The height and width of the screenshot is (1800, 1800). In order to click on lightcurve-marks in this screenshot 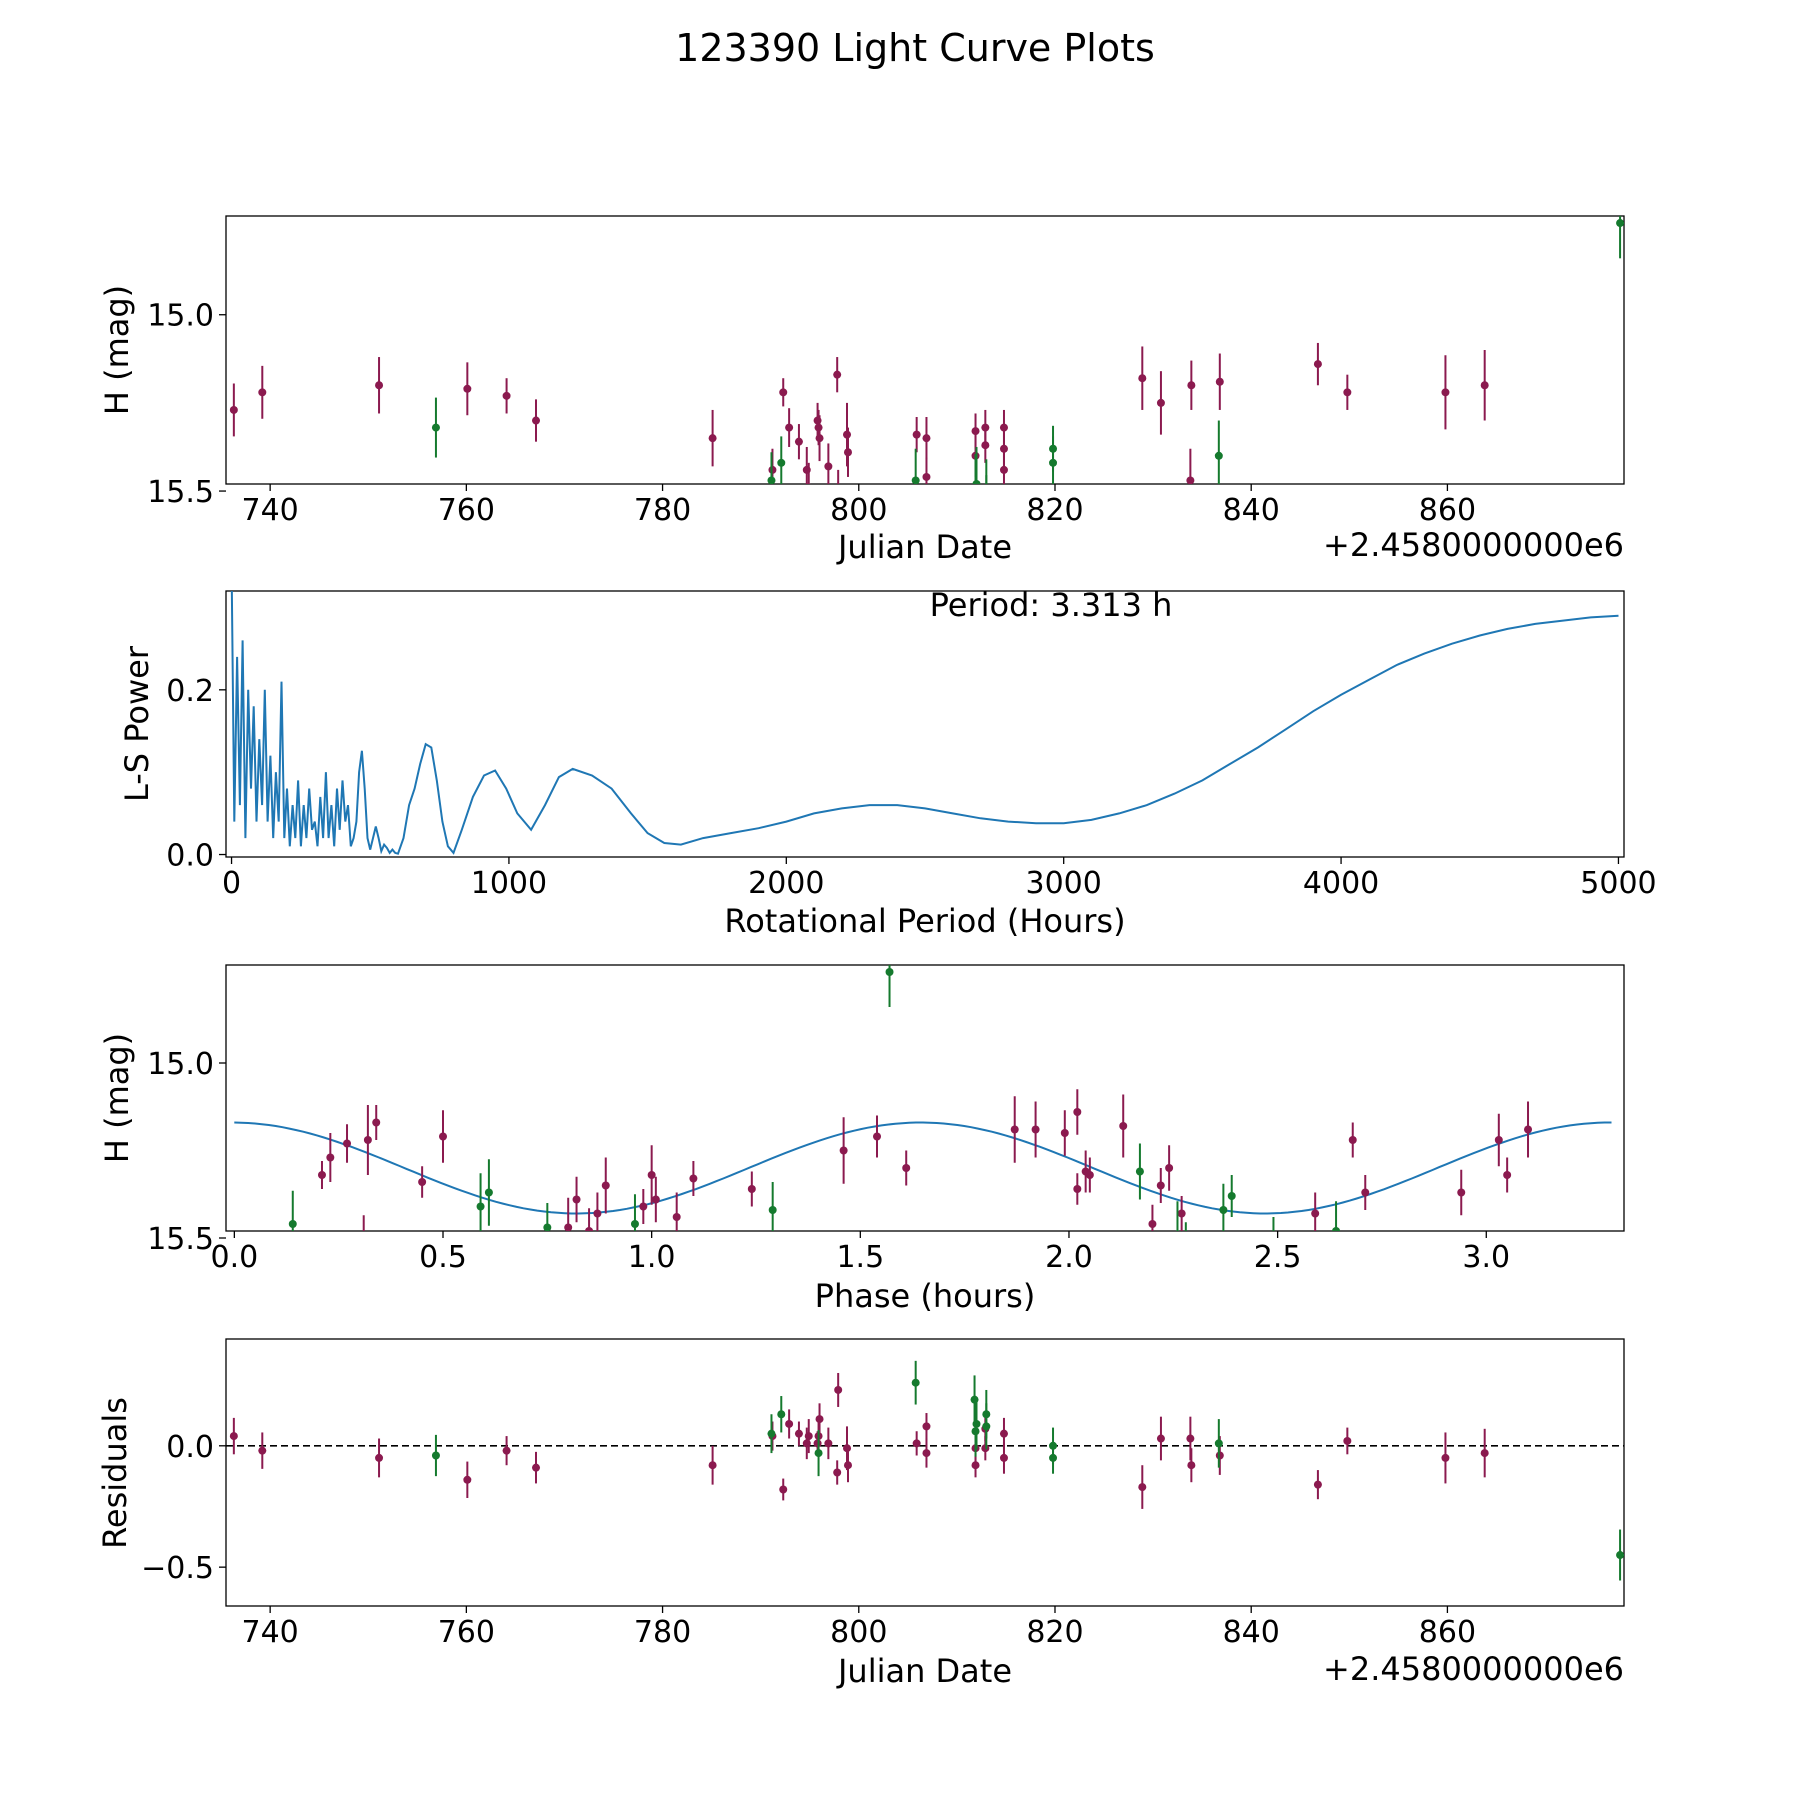, I will do `click(926, 364)`.